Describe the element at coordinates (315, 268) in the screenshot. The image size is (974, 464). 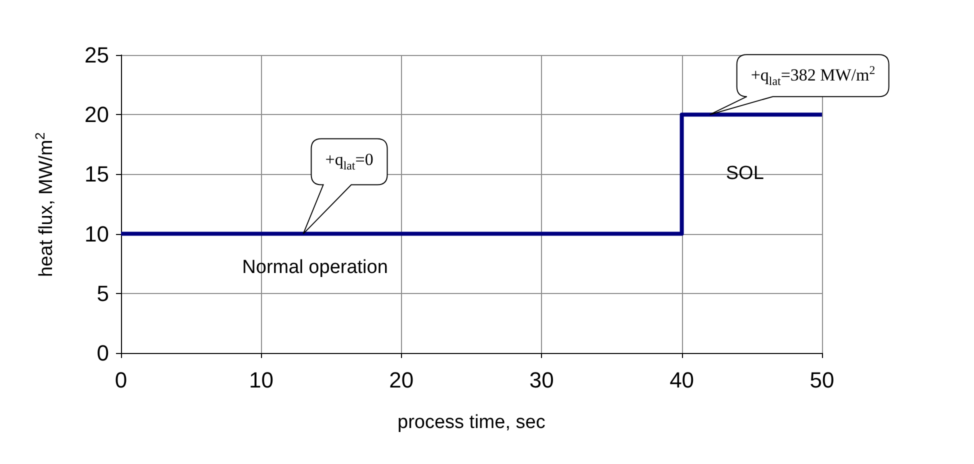
I see `annotation: Normal operation` at that location.